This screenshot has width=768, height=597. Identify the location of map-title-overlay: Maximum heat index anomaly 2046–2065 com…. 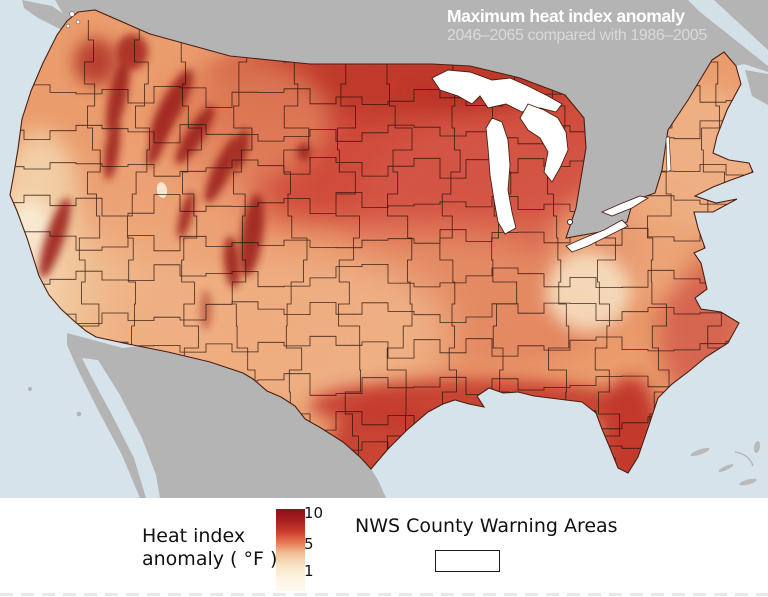
(602, 25).